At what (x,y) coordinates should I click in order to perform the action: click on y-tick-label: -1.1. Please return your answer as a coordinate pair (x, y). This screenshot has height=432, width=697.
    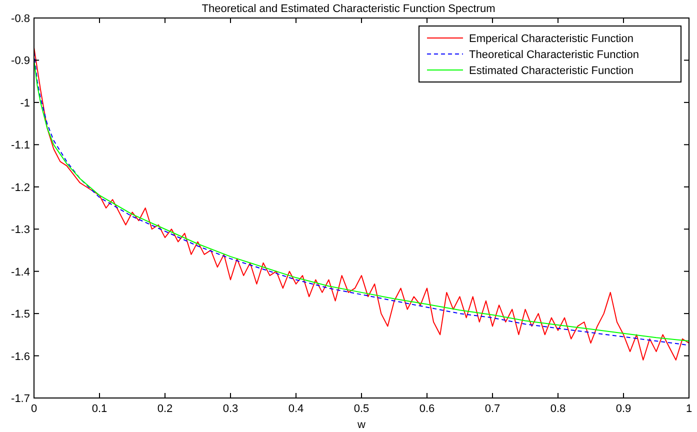
    Looking at the image, I should click on (20, 146).